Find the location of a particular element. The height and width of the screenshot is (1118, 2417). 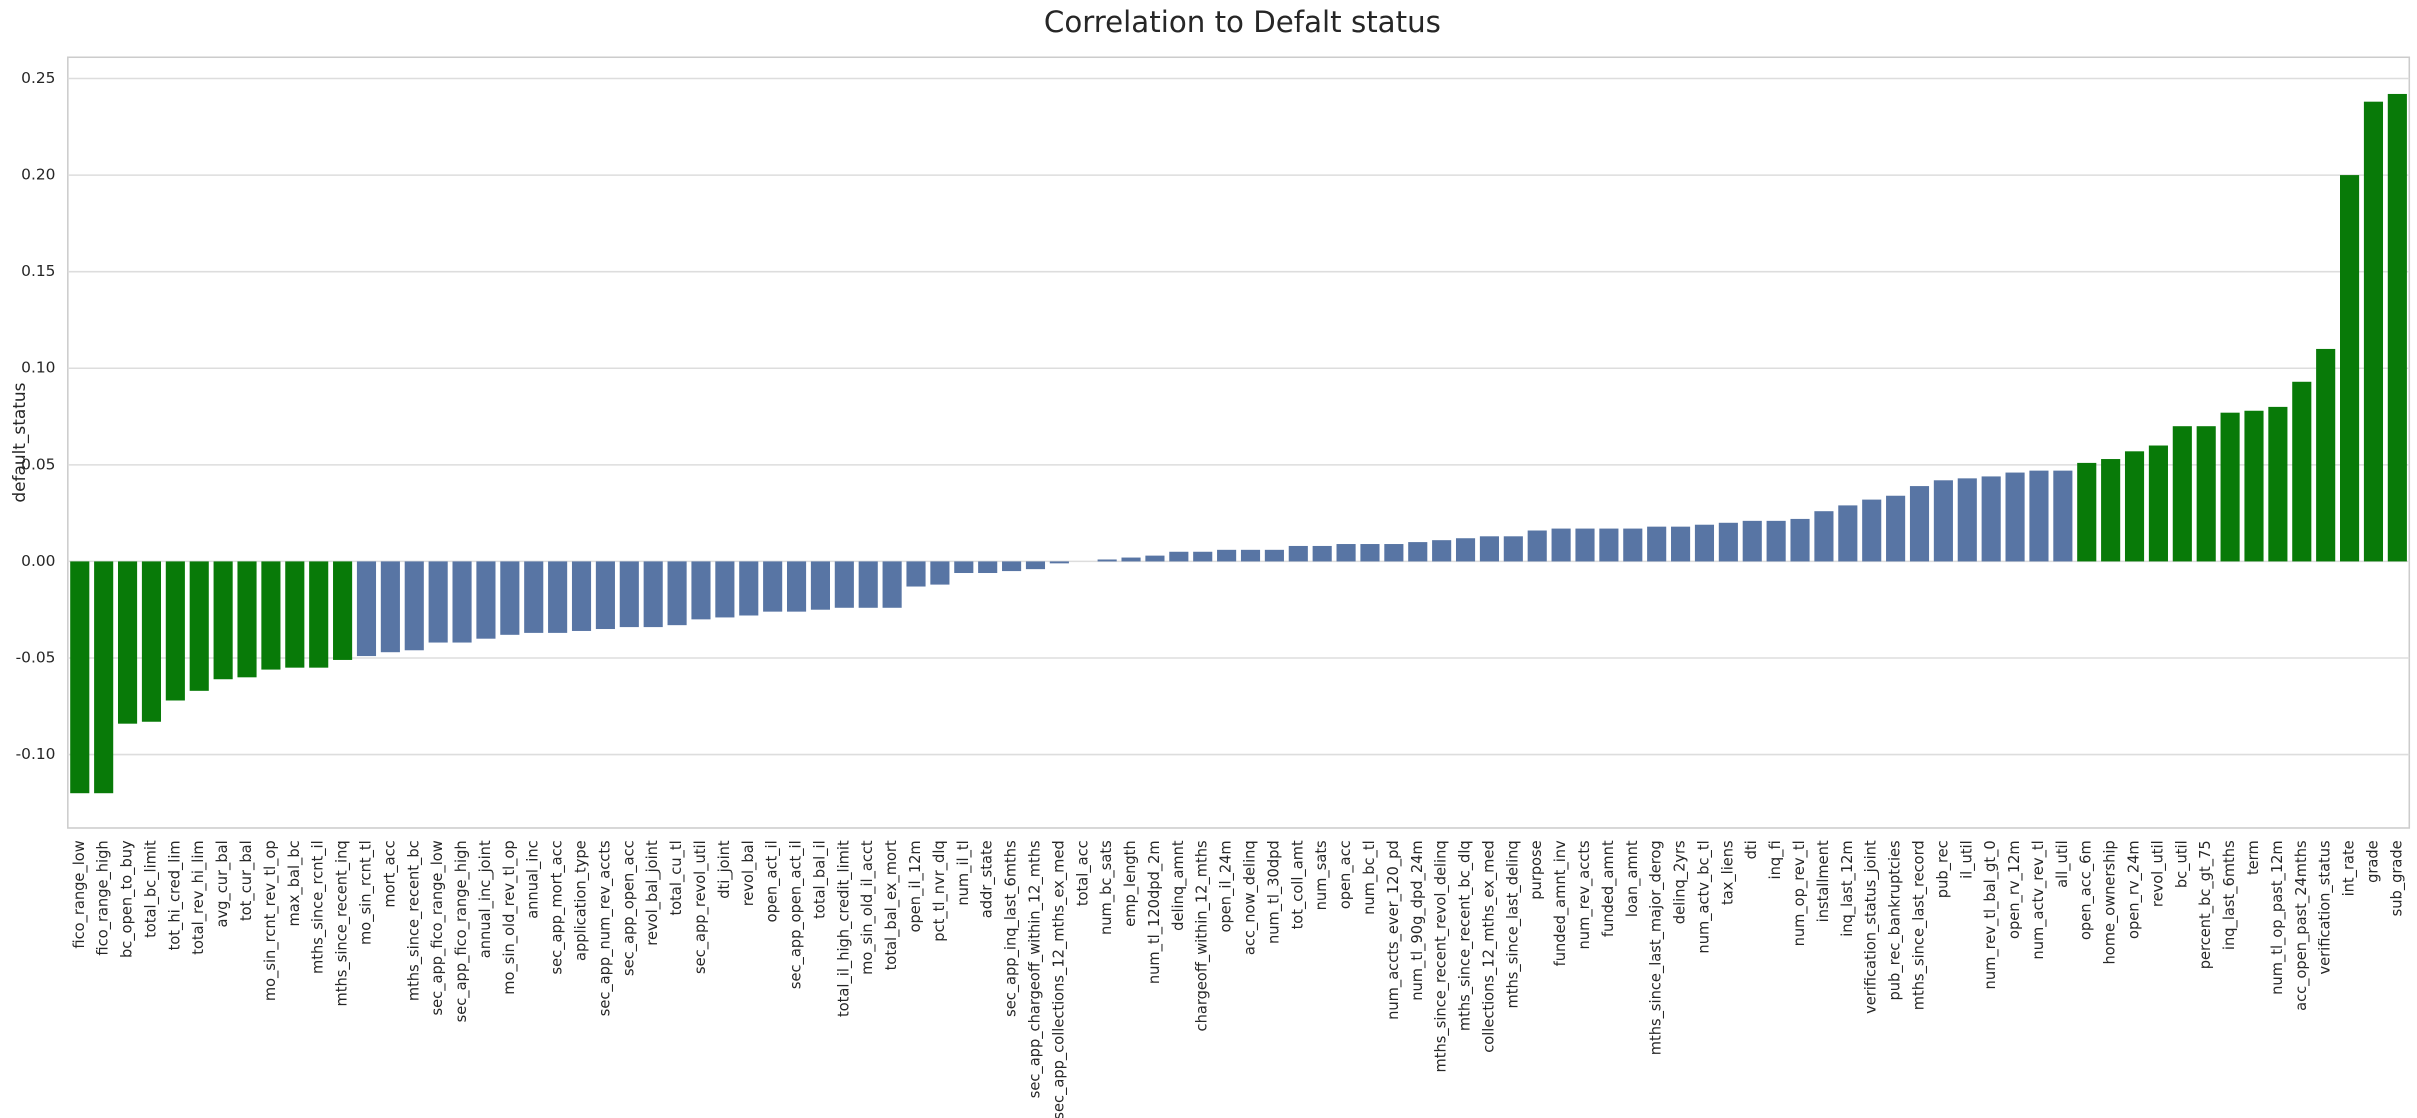

x-tick-label: open_il_24m is located at coordinates (1226, 886).